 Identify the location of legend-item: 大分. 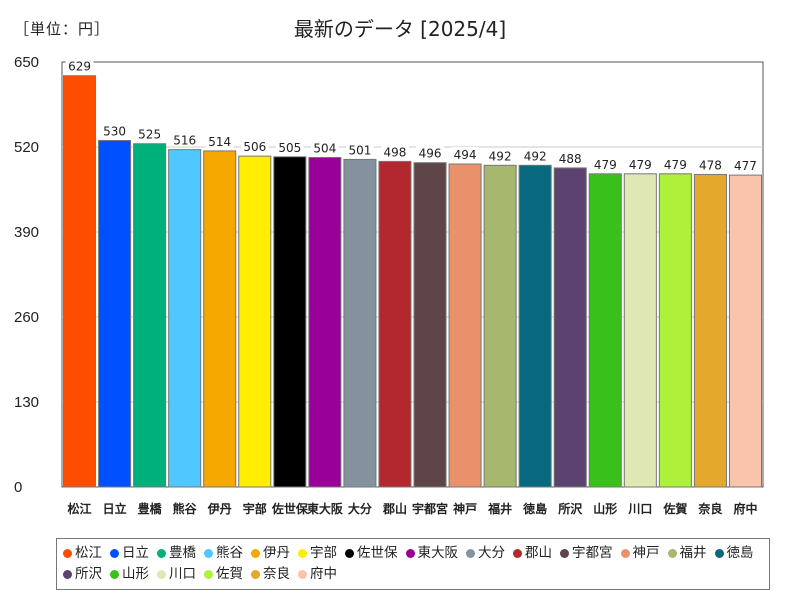
(485, 553).